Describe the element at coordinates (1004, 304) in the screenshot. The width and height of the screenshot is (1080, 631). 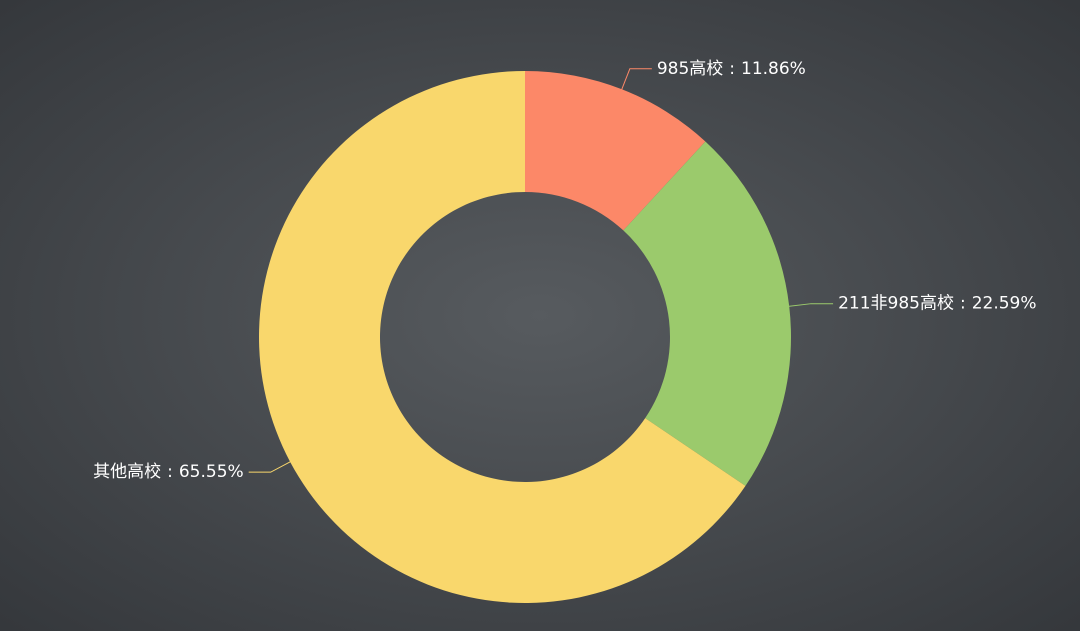
I see `label-value: 22.59%` at that location.